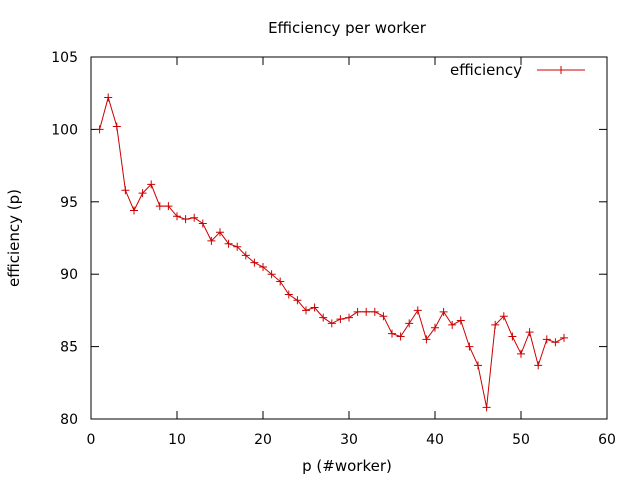 The width and height of the screenshot is (640, 480). What do you see at coordinates (349, 440) in the screenshot?
I see `x-tick-label: 30` at bounding box center [349, 440].